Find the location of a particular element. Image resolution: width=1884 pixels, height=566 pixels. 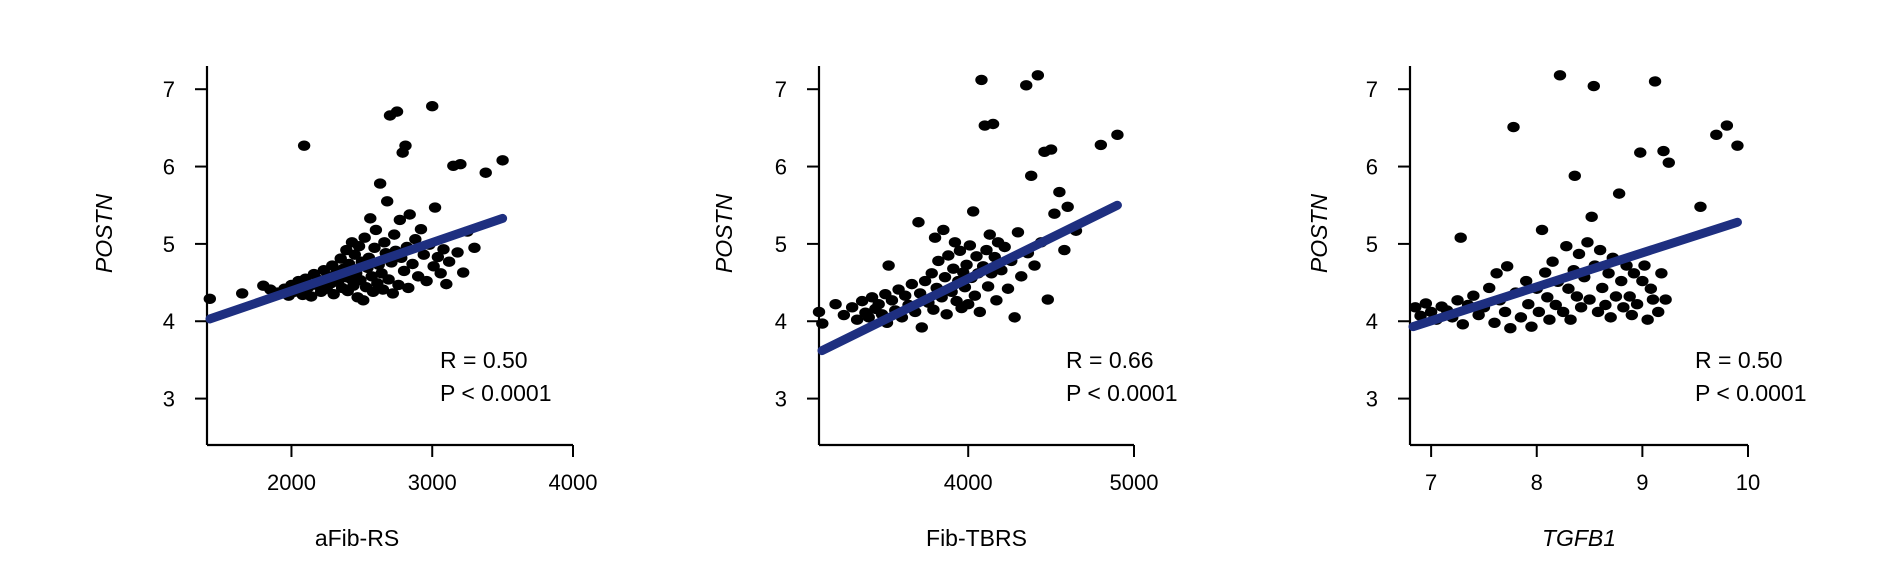

y-tick-label: 7 is located at coordinates (1372, 89).